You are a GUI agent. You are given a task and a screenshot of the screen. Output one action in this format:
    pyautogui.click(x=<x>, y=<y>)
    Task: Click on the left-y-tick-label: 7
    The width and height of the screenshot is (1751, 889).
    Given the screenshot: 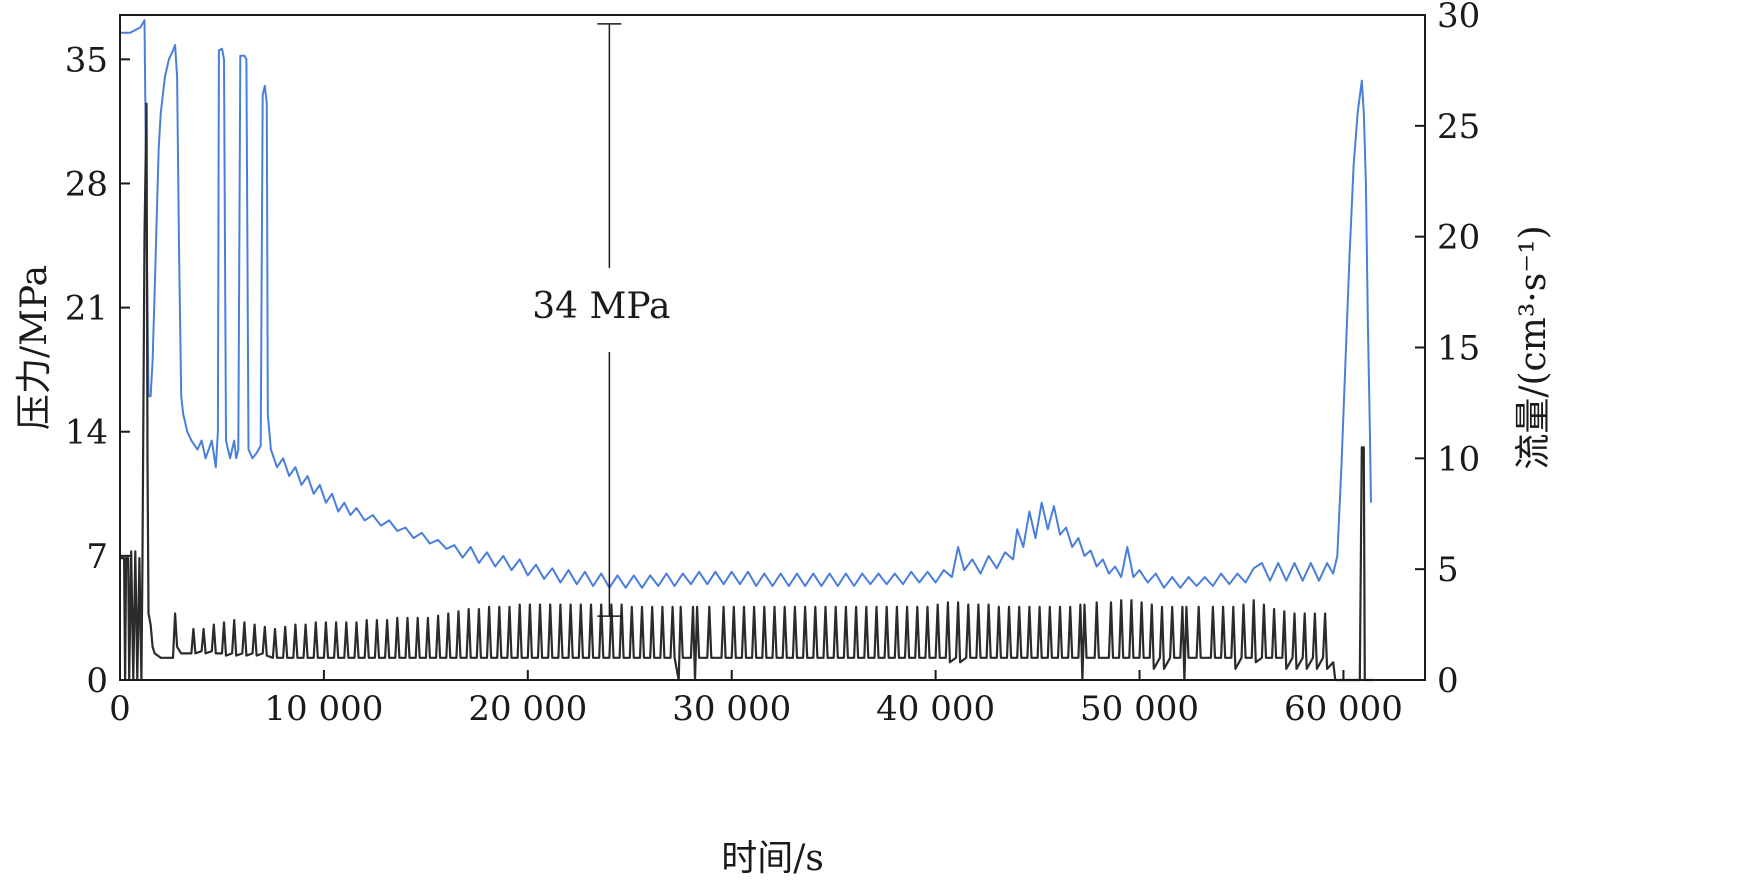 What is the action you would take?
    pyautogui.click(x=97, y=557)
    